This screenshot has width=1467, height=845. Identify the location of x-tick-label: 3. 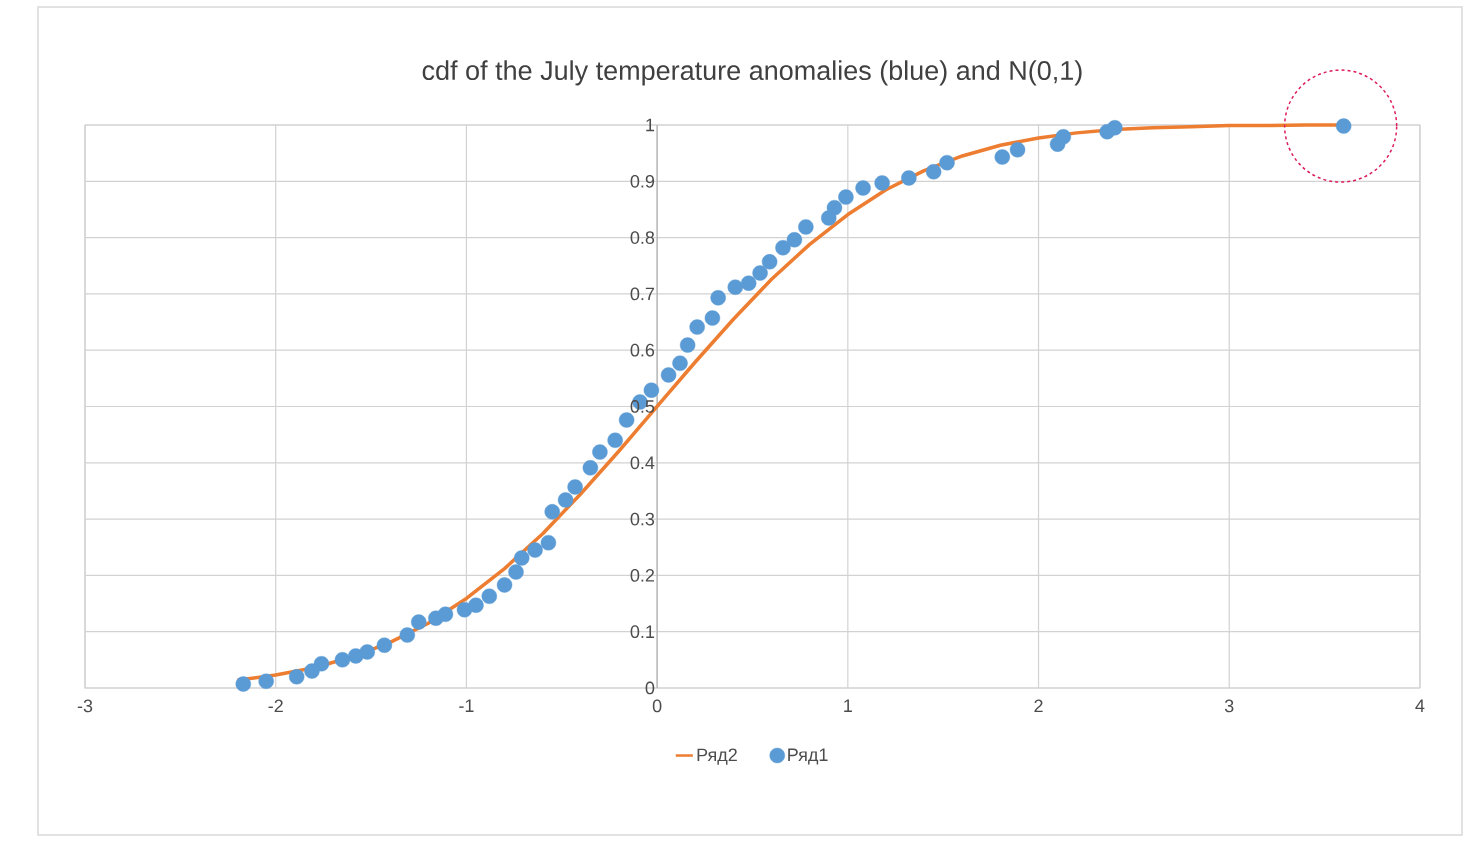
(1229, 706).